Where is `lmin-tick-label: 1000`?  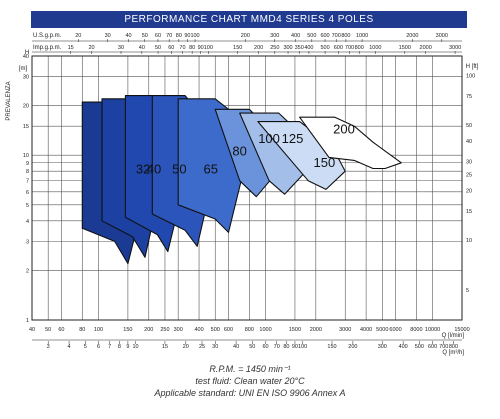 lmin-tick-label: 1000 is located at coordinates (265, 330).